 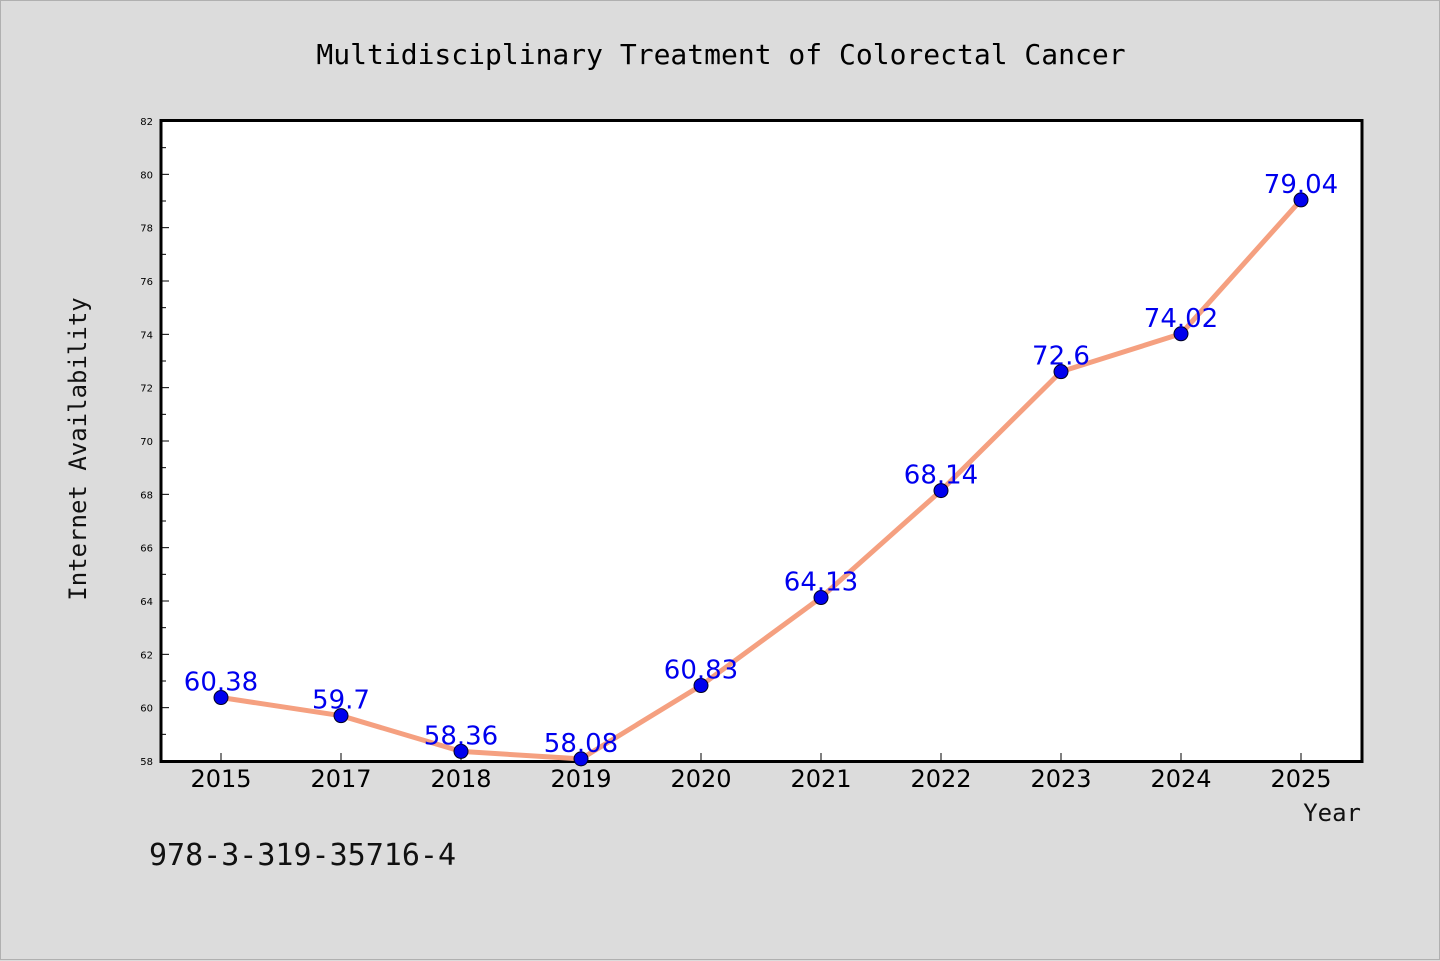 I want to click on data-label: 58.36, so click(x=461, y=736).